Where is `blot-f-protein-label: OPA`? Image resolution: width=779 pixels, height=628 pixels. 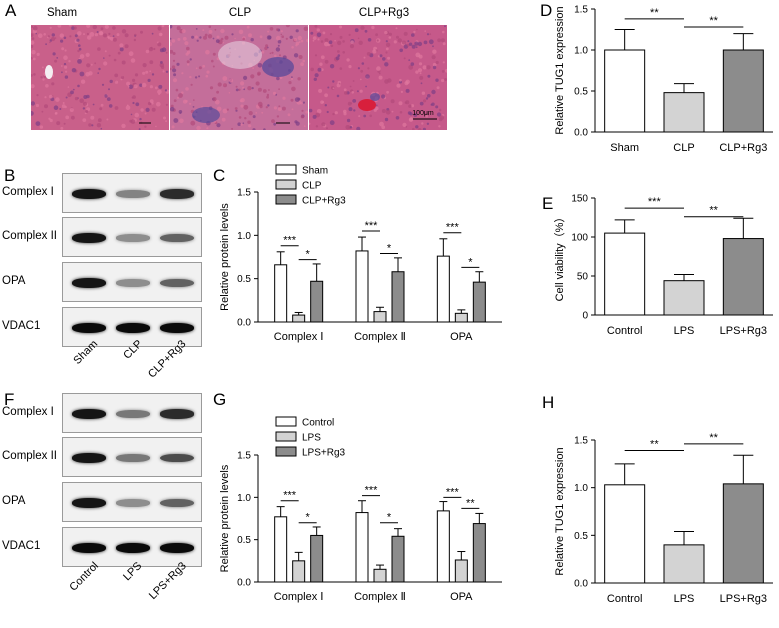 blot-f-protein-label: OPA is located at coordinates (14, 501).